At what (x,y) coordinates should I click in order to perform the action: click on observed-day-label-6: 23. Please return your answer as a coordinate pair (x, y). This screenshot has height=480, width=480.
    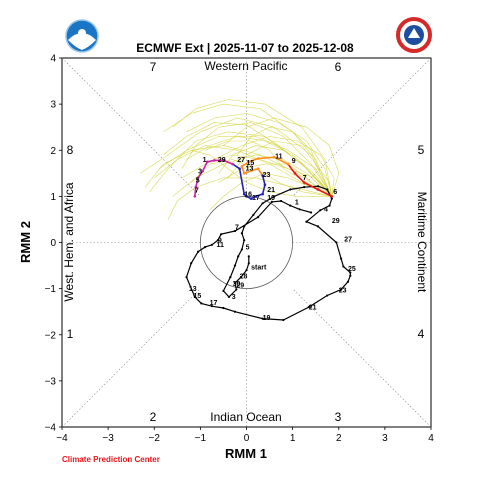
    Looking at the image, I should click on (343, 290).